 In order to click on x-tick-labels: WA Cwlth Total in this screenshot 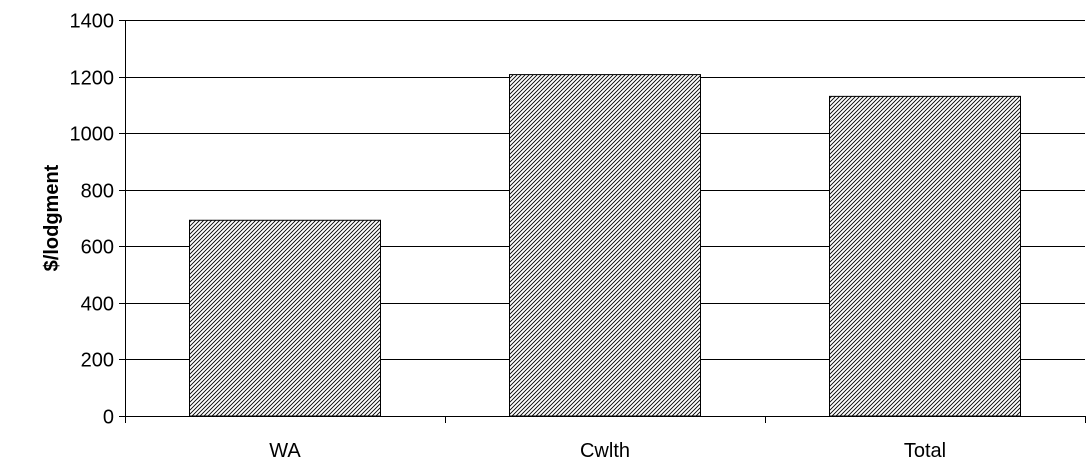, I will do `click(607, 451)`.